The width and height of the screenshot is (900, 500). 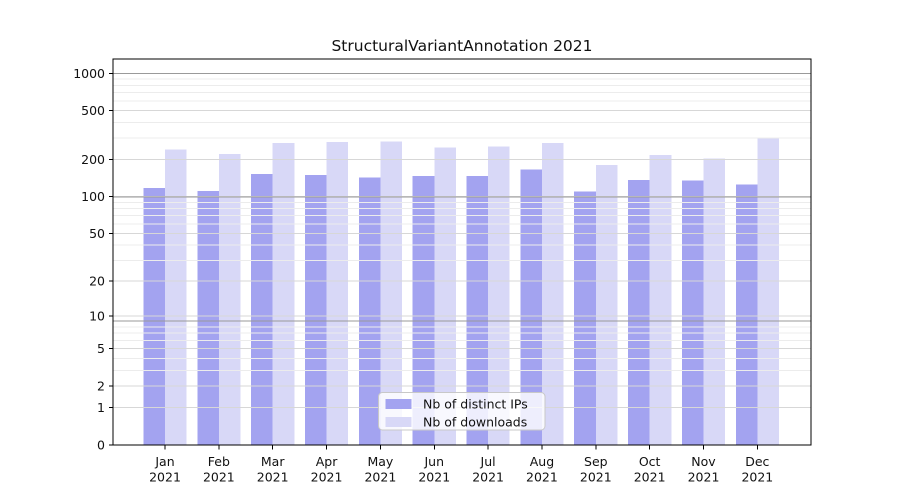 I want to click on y-tick-label: 2, so click(x=101, y=385).